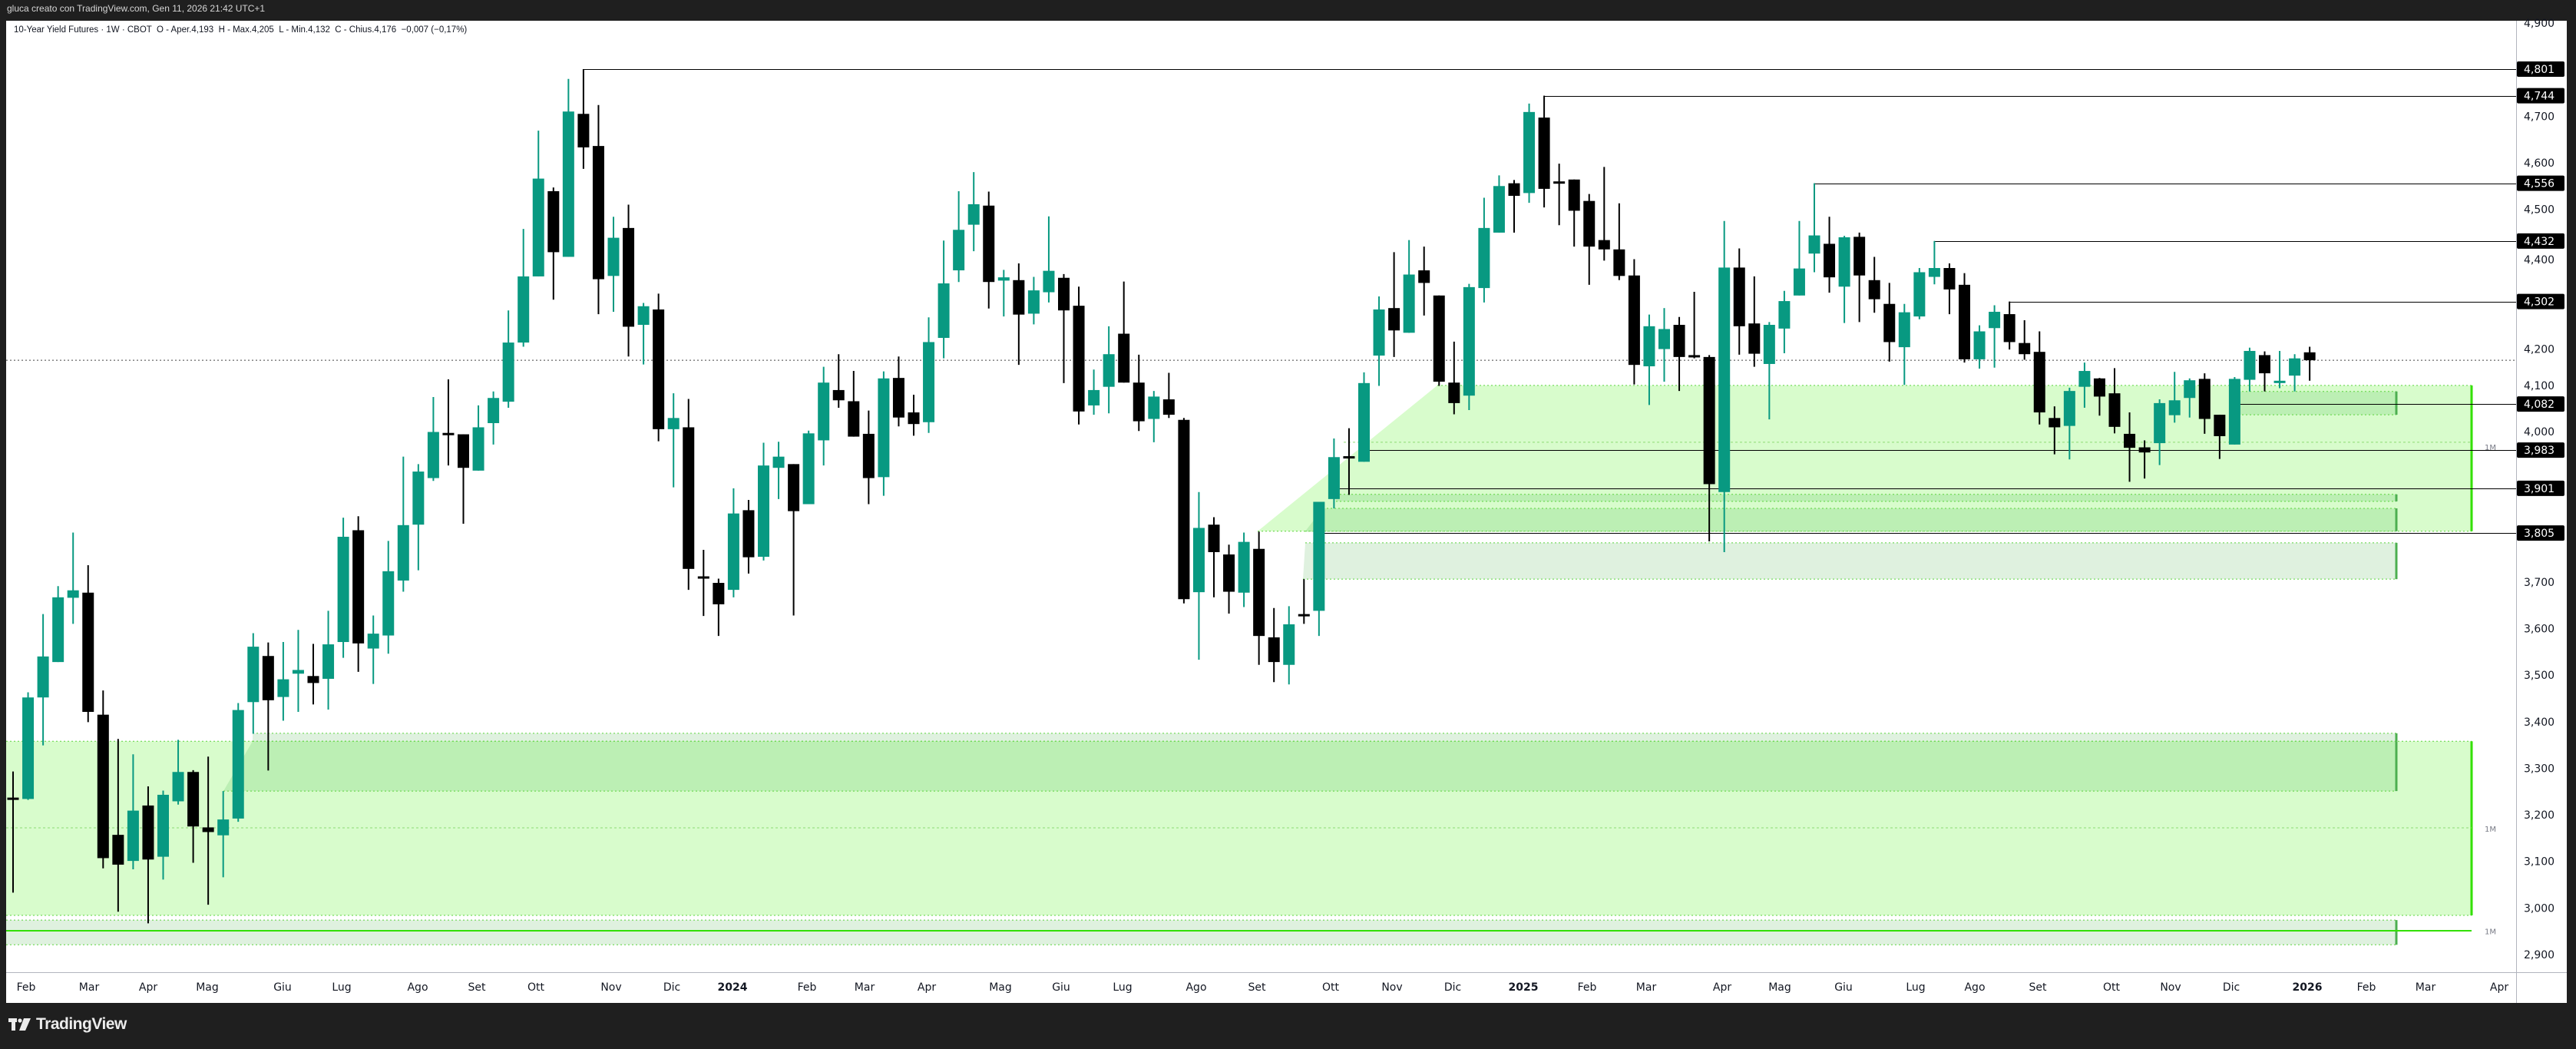 Image resolution: width=2576 pixels, height=1049 pixels. What do you see at coordinates (2539, 242) in the screenshot?
I see `price-level-badge-label: 4,432` at bounding box center [2539, 242].